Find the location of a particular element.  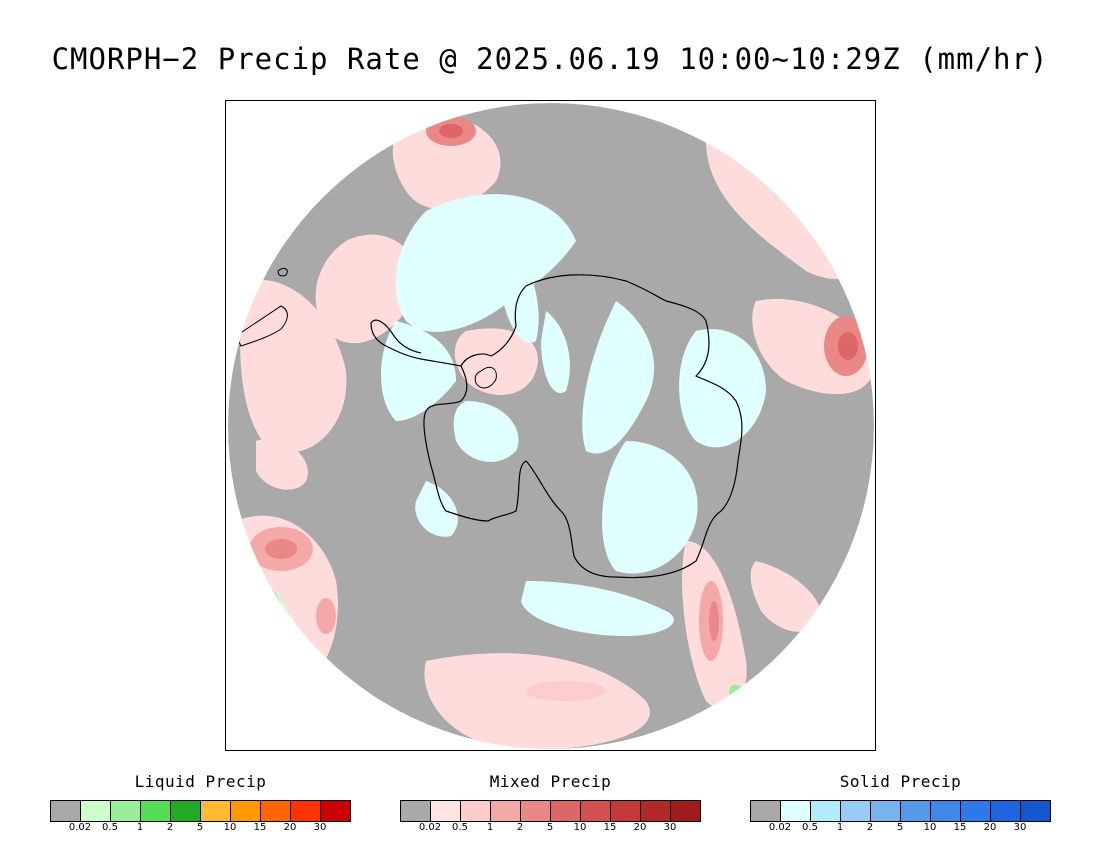

legend-liquid-tick-label: 30 is located at coordinates (320, 827).